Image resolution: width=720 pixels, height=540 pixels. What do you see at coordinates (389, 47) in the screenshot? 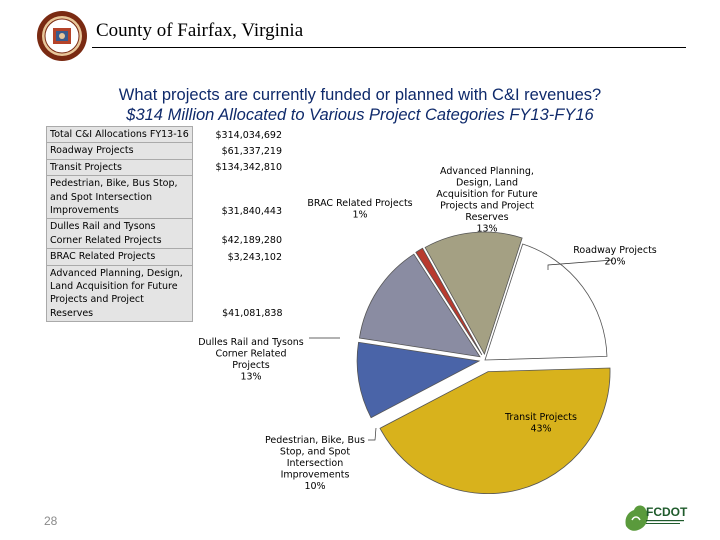
I see `header-divider` at bounding box center [389, 47].